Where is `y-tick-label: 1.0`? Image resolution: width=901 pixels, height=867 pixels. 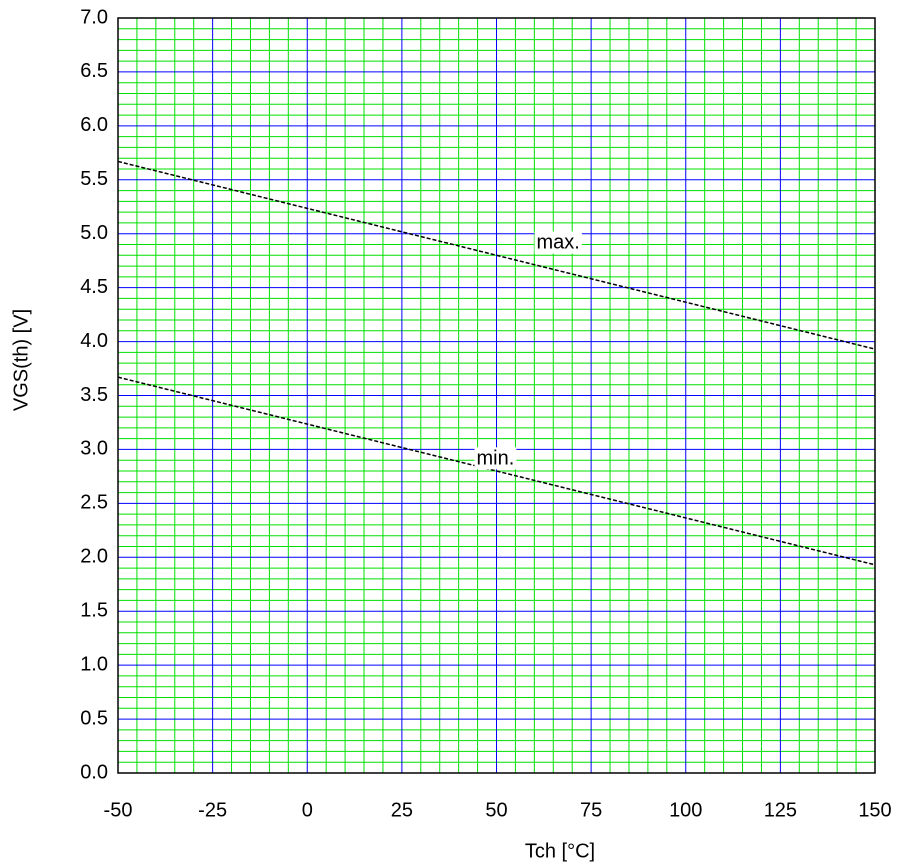 y-tick-label: 1.0 is located at coordinates (94, 664).